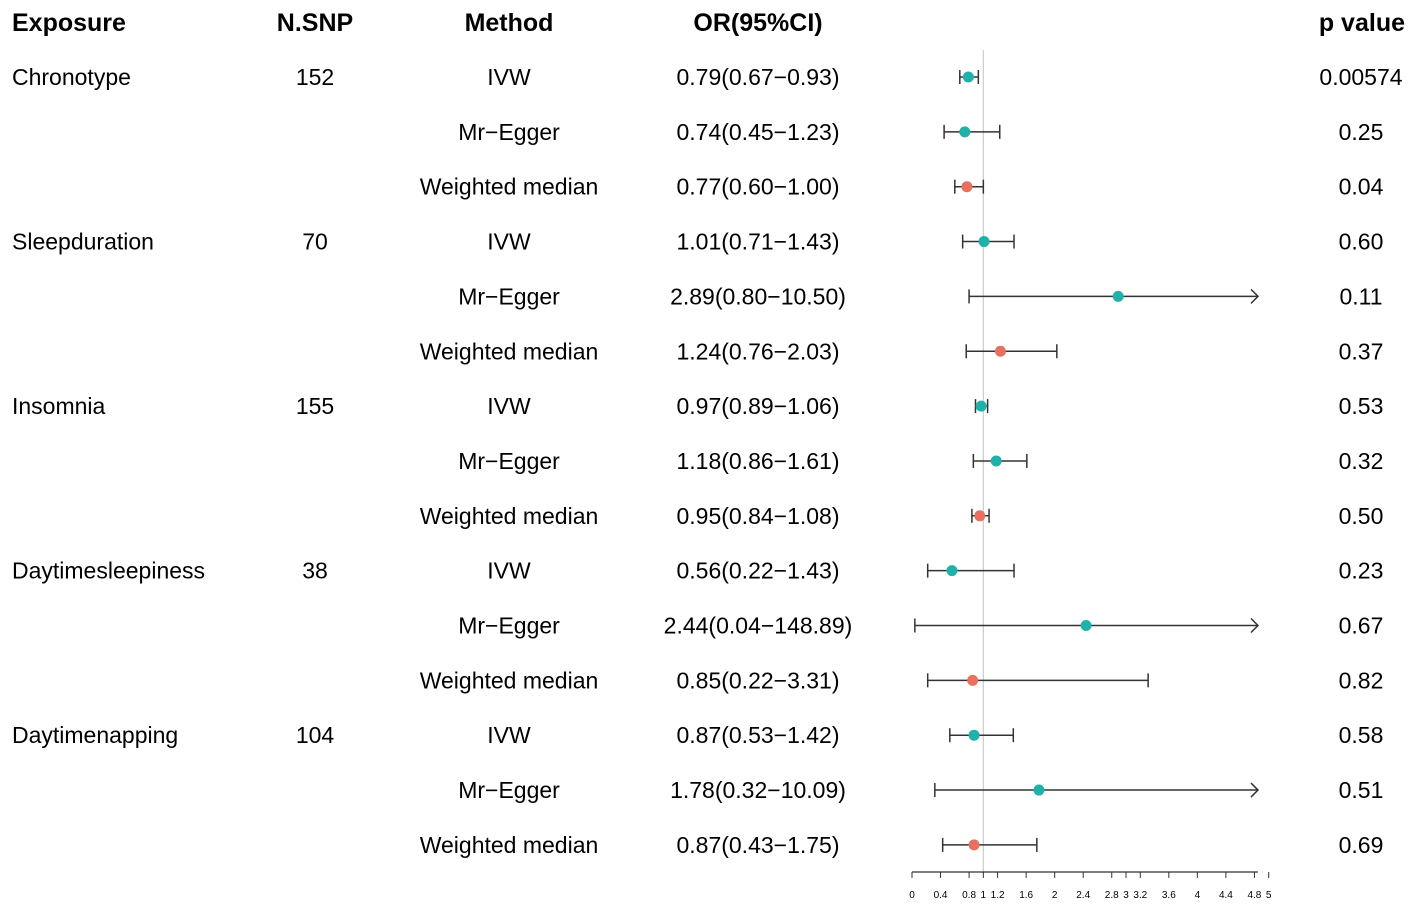 This screenshot has height=912, width=1417. Describe the element at coordinates (757, 461) in the screenshot. I see `or-ci-value: 1.18(0.86−1.61)` at that location.